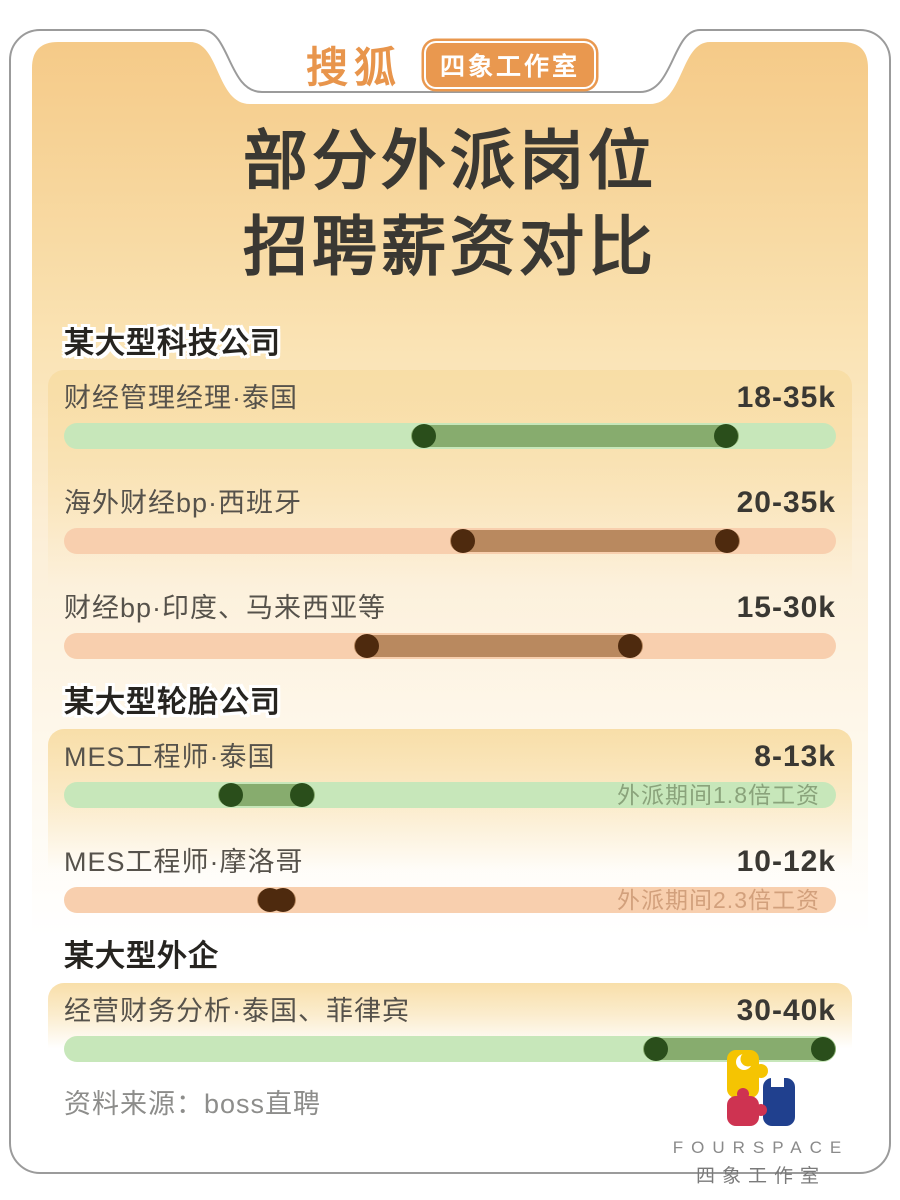 Image resolution: width=900 pixels, height=1200 pixels. What do you see at coordinates (141, 956) in the screenshot?
I see `company-name: 某大型外企` at bounding box center [141, 956].